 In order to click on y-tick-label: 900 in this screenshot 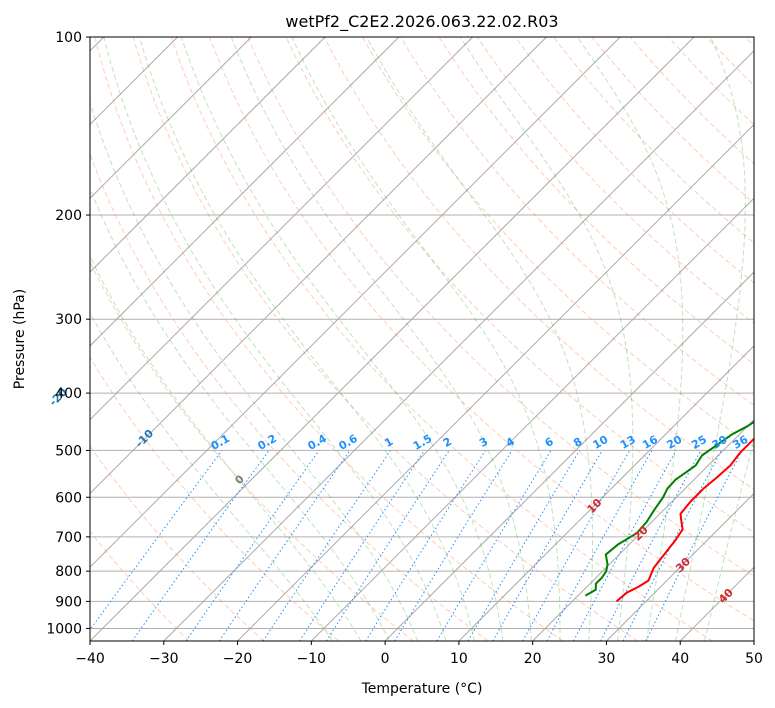, I will do `click(68, 602)`.